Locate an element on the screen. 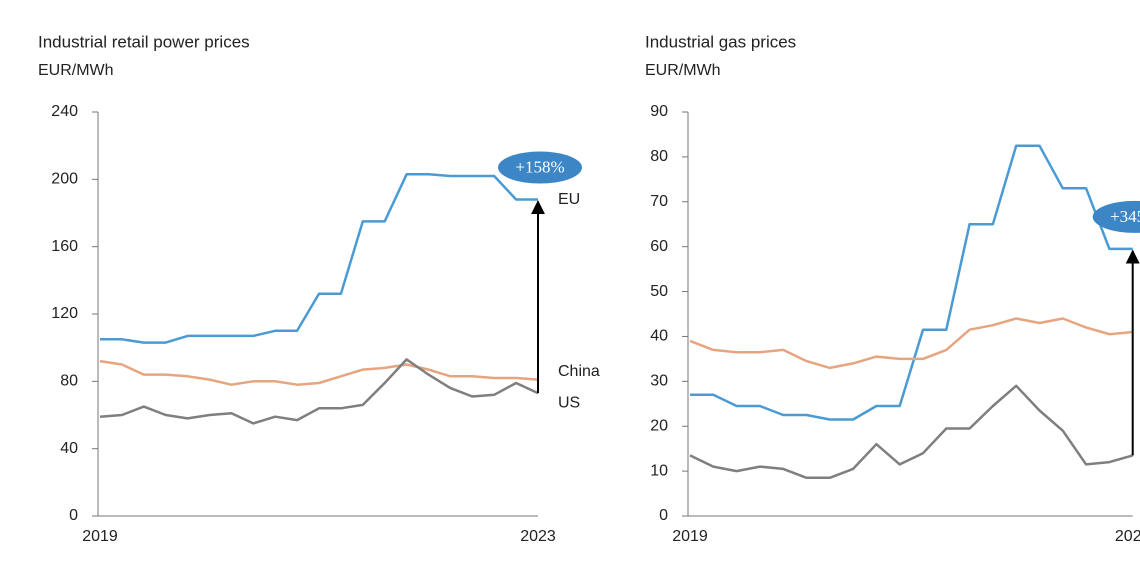 This screenshot has height=570, width=1140. chart-title: Industrial gas prices is located at coordinates (720, 41).